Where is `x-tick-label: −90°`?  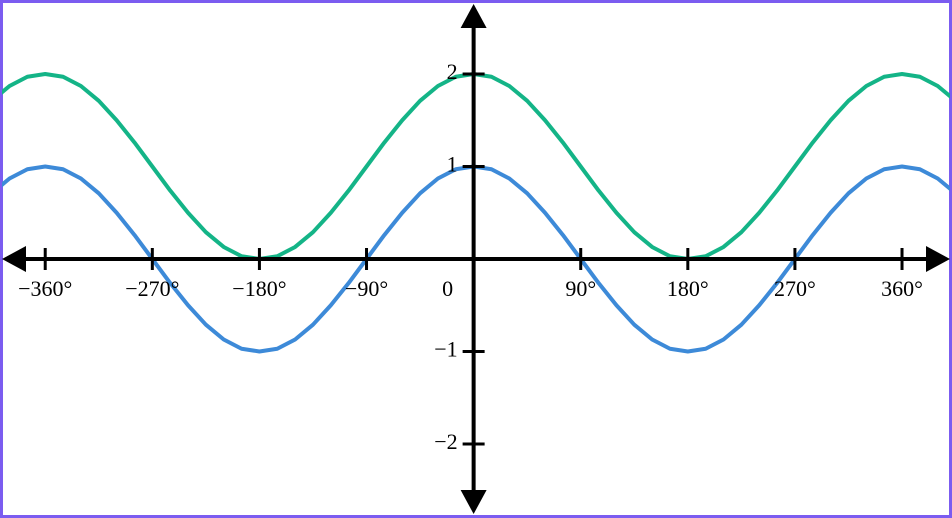
x-tick-label: −90° is located at coordinates (366, 288).